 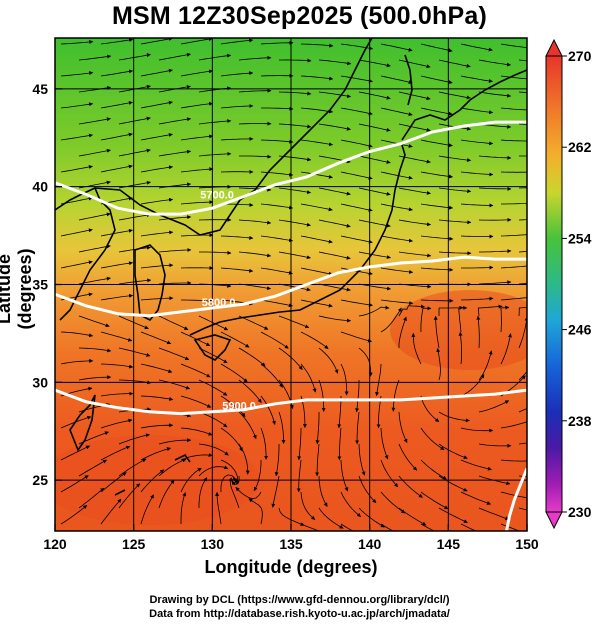 What do you see at coordinates (554, 284) in the screenshot?
I see `colorbar-gradient` at bounding box center [554, 284].